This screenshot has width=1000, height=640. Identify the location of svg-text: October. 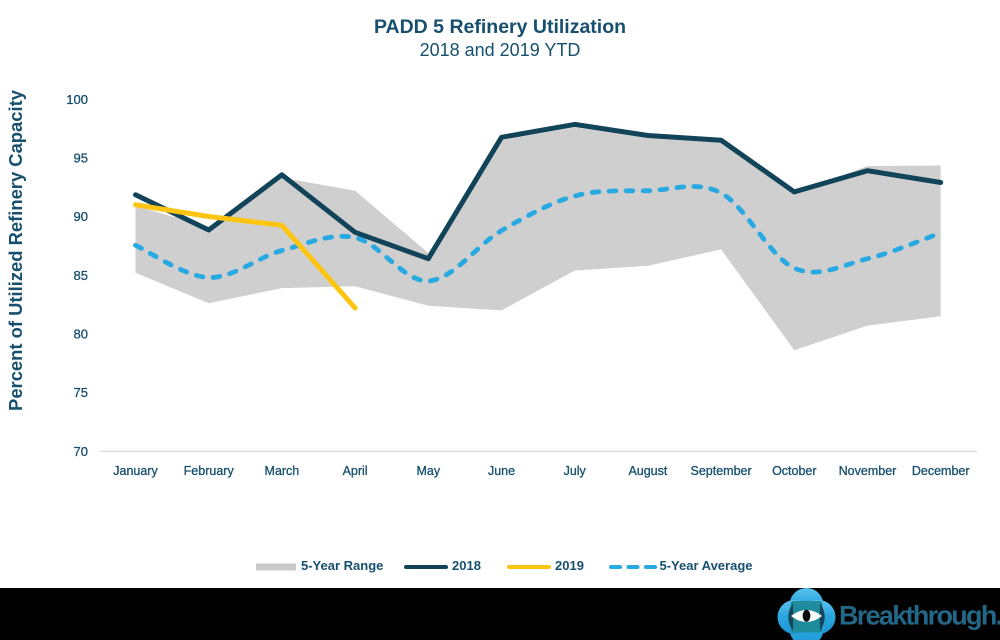
(794, 471).